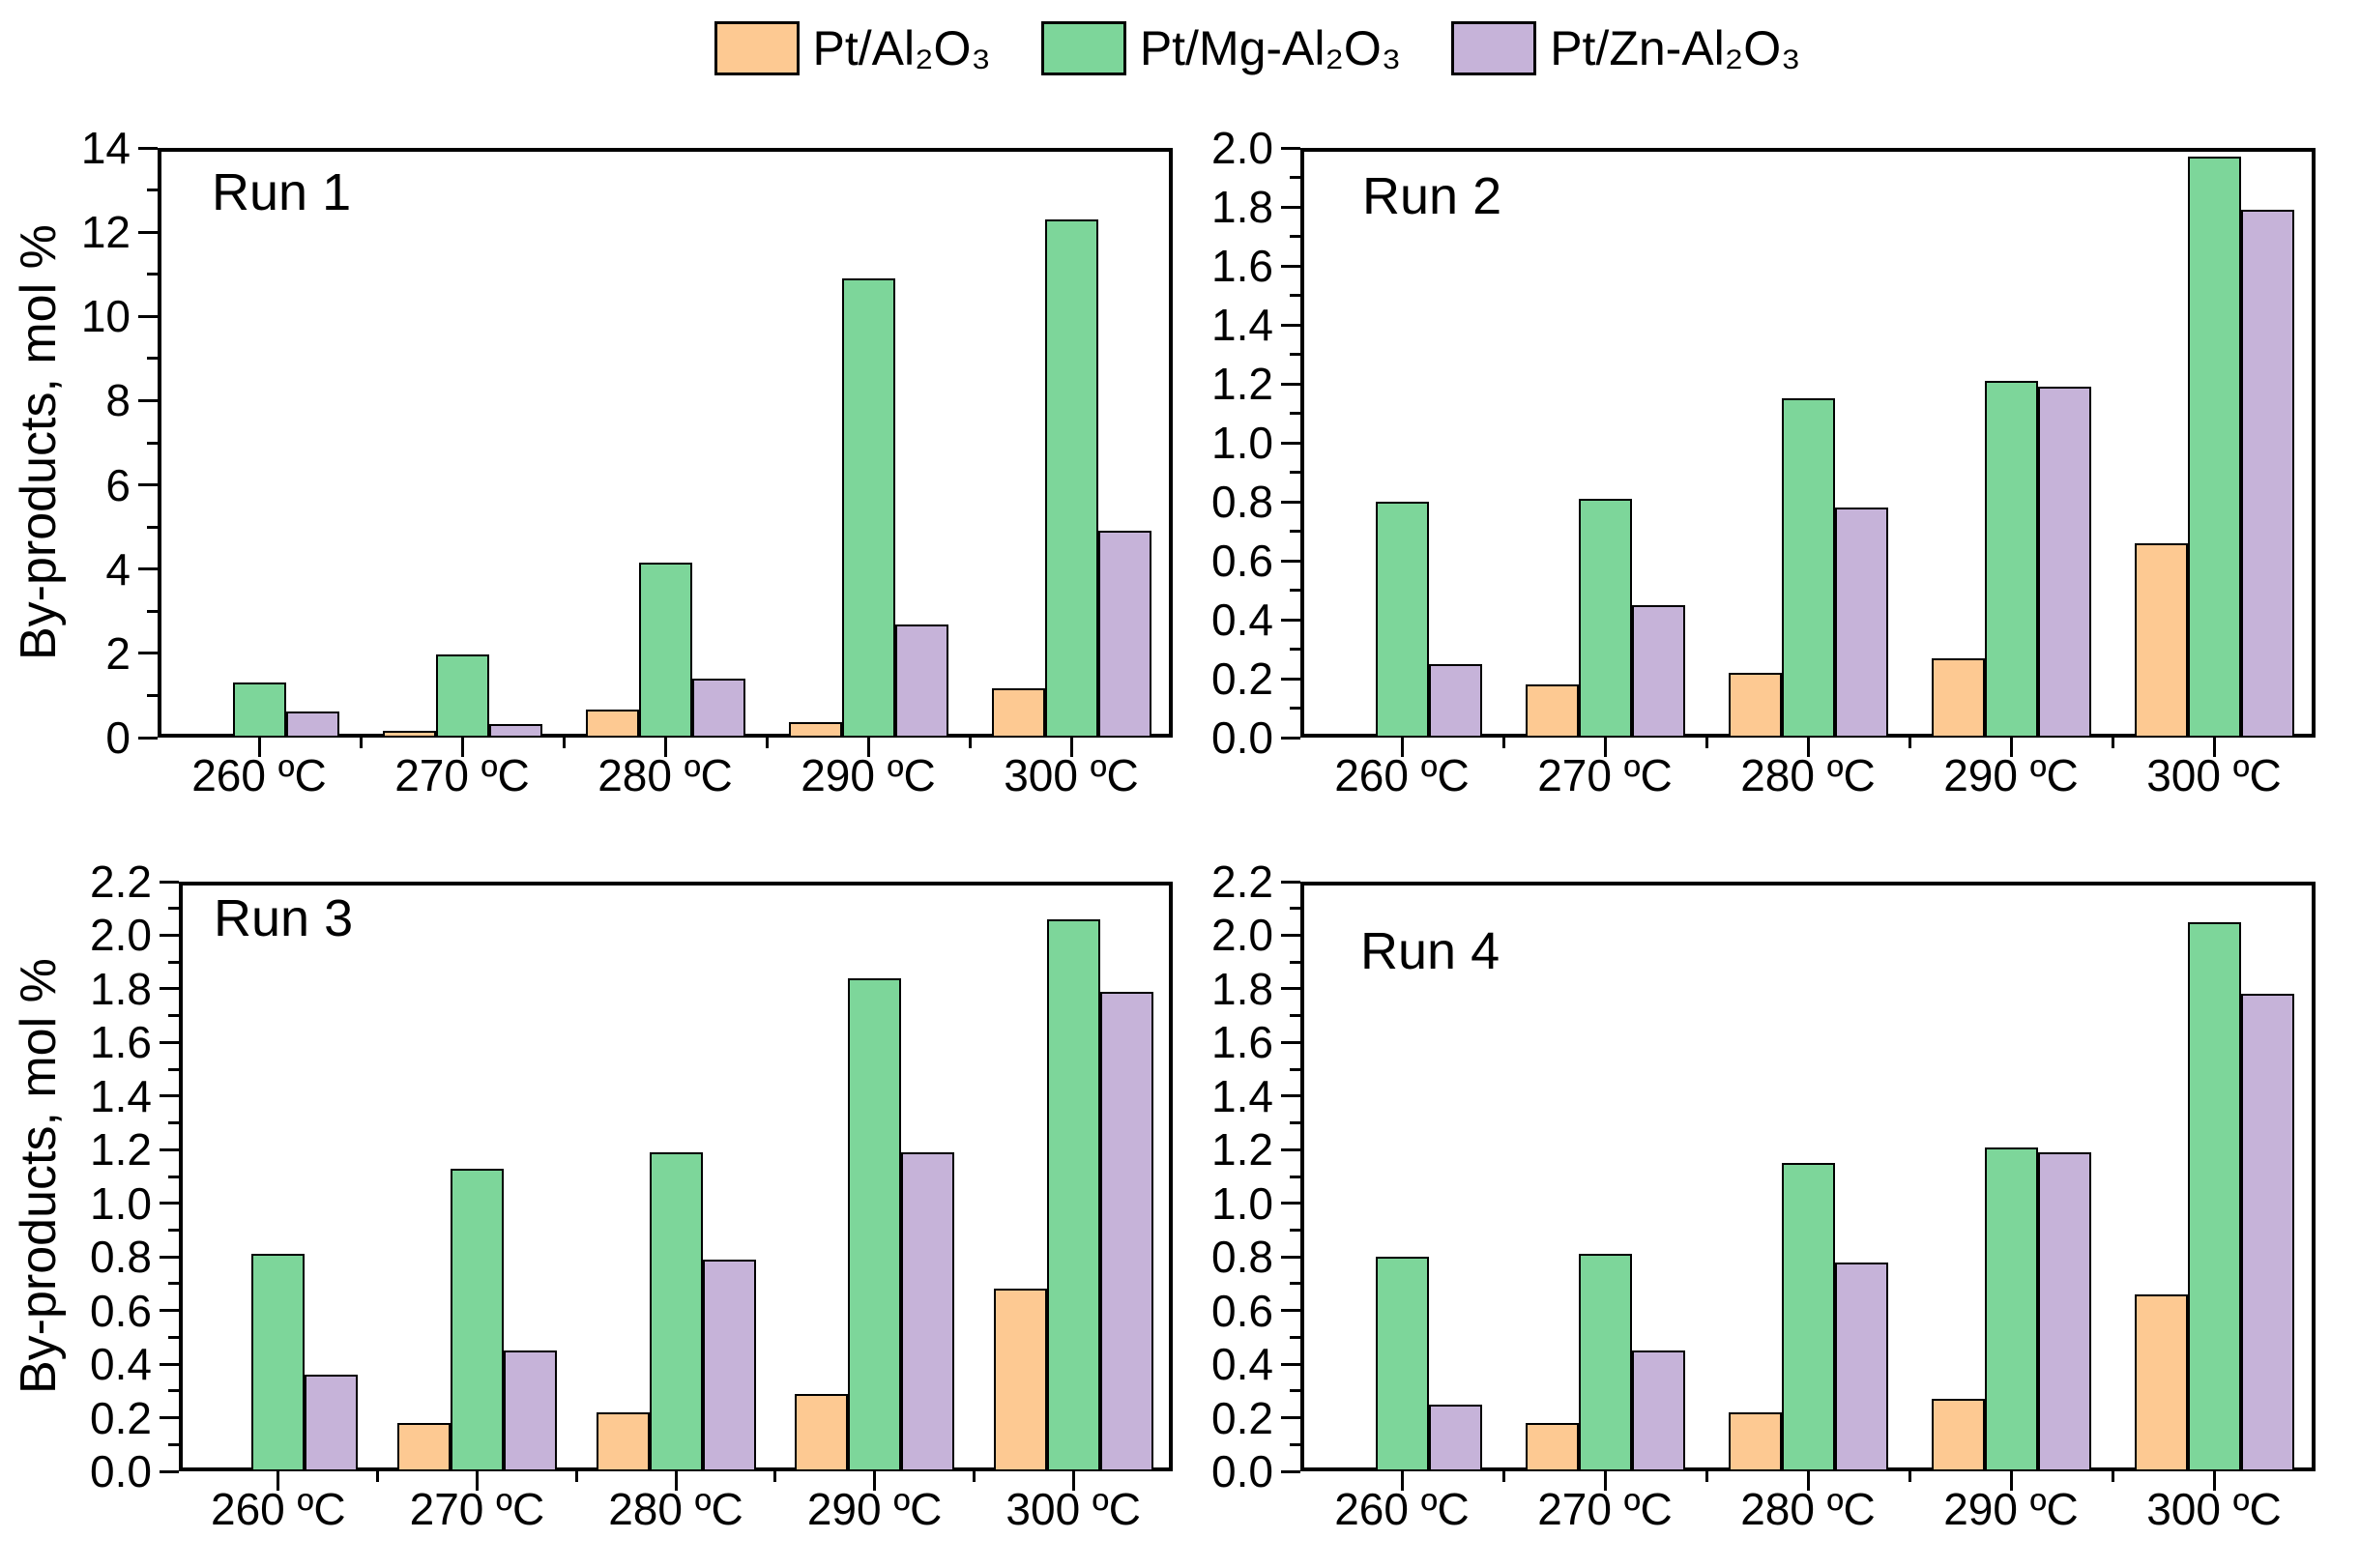 Image resolution: width=2360 pixels, height=1568 pixels. I want to click on x-tick-label: 270 ºC, so click(462, 775).